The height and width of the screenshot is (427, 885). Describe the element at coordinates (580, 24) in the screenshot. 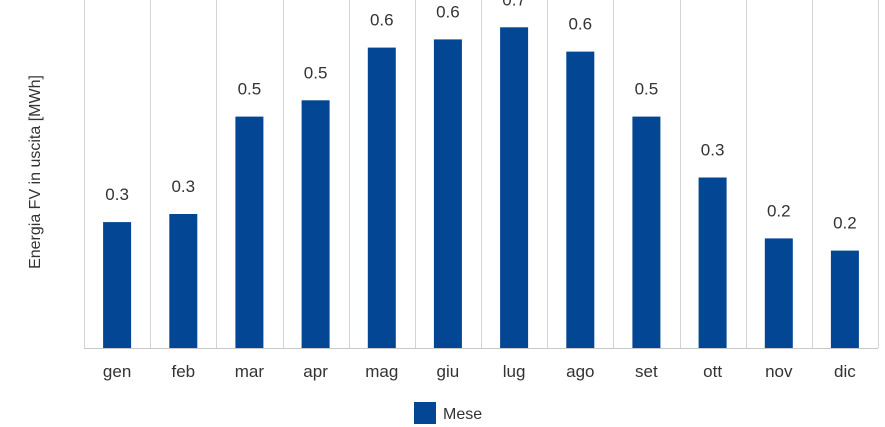

I see `data-label-ago: 0.6` at that location.